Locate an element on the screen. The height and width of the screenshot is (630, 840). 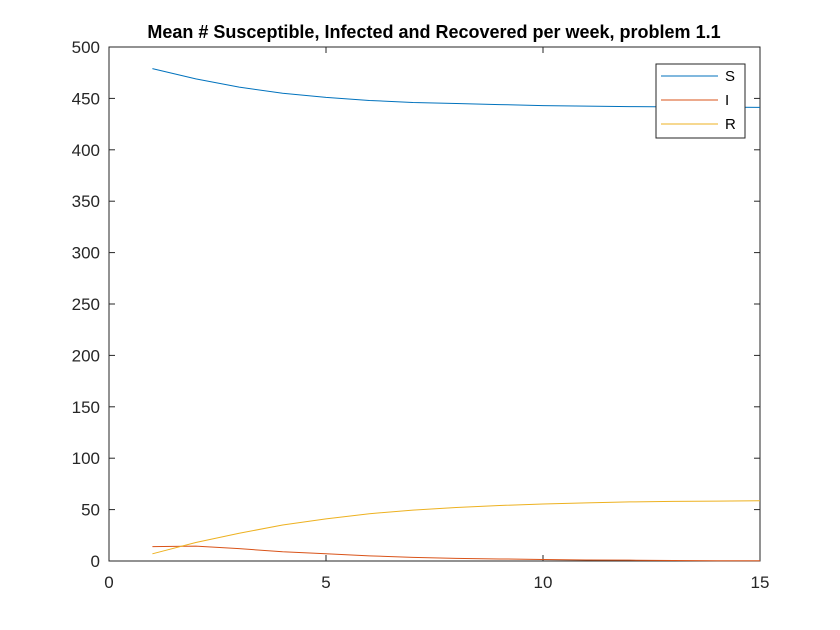
y-tick-label: 300 is located at coordinates (86, 253).